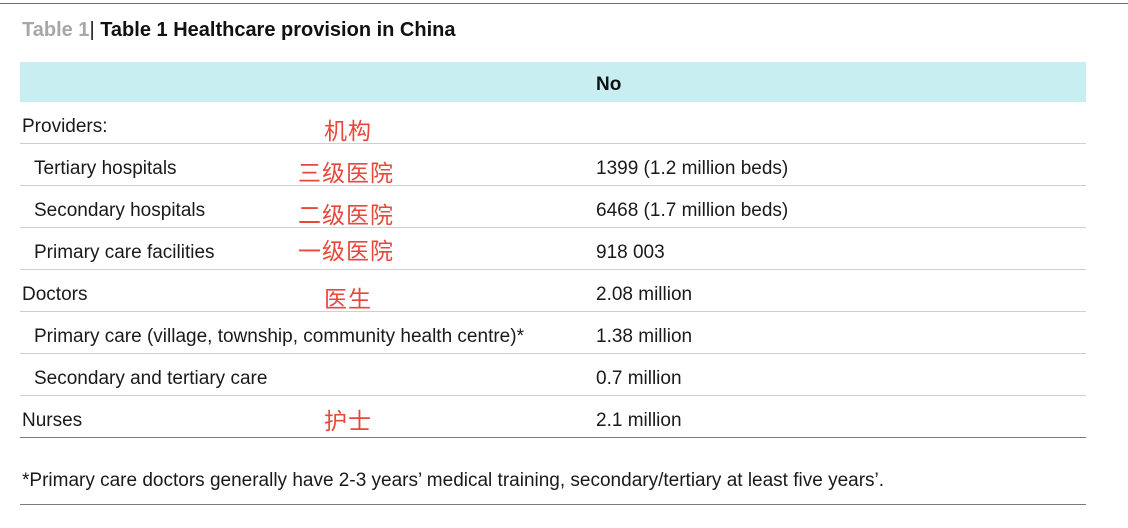  I want to click on row-value: 0.7 million, so click(639, 378).